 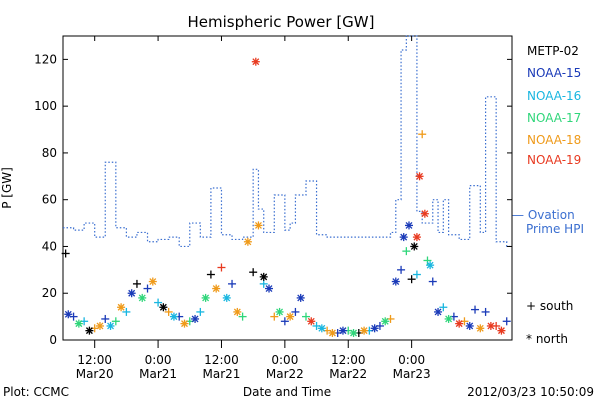 I want to click on x-tick-label-date-1: Mar21, so click(x=158, y=374).